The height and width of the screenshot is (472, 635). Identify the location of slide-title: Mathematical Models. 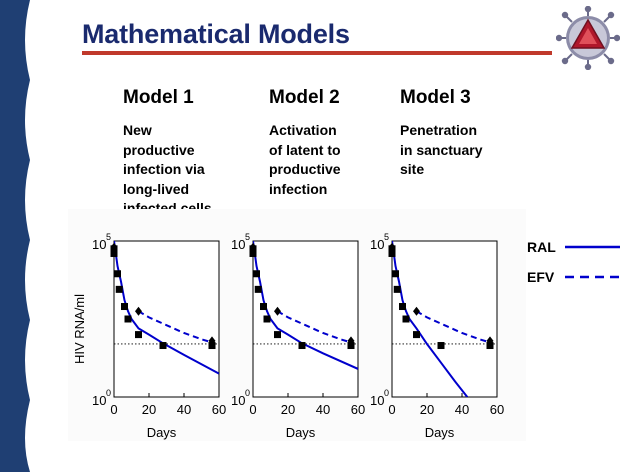
(216, 34).